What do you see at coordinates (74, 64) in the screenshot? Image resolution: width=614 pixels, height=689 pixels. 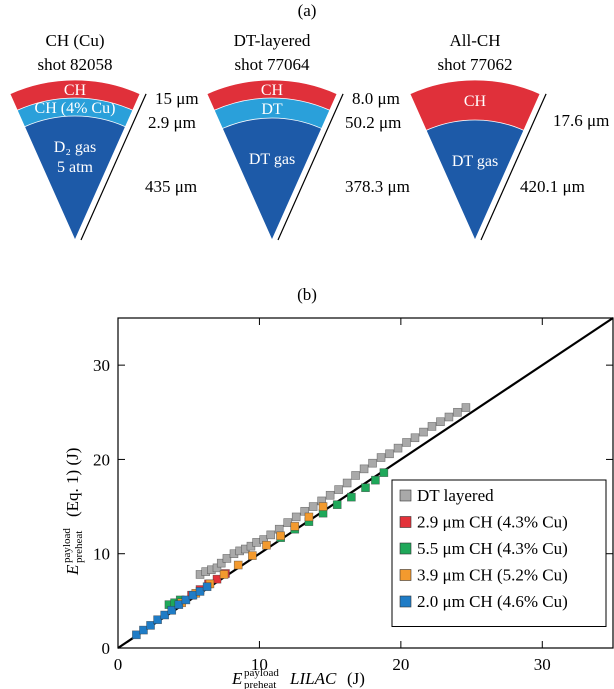 I see `shot-number: shot 82058` at bounding box center [74, 64].